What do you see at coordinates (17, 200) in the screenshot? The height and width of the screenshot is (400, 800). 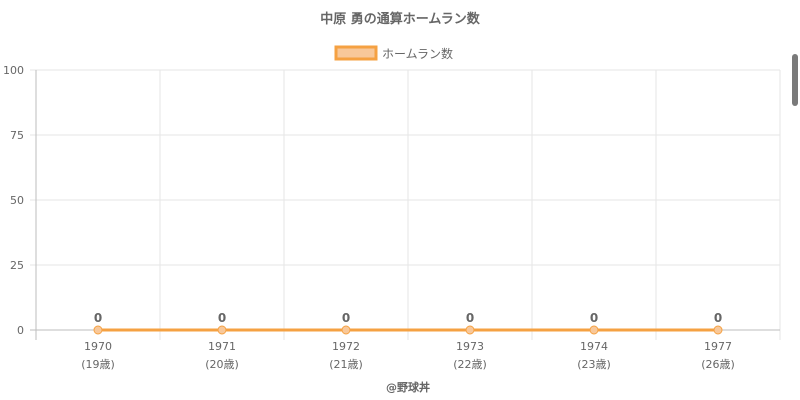 I see `y-tick-label: 50` at bounding box center [17, 200].